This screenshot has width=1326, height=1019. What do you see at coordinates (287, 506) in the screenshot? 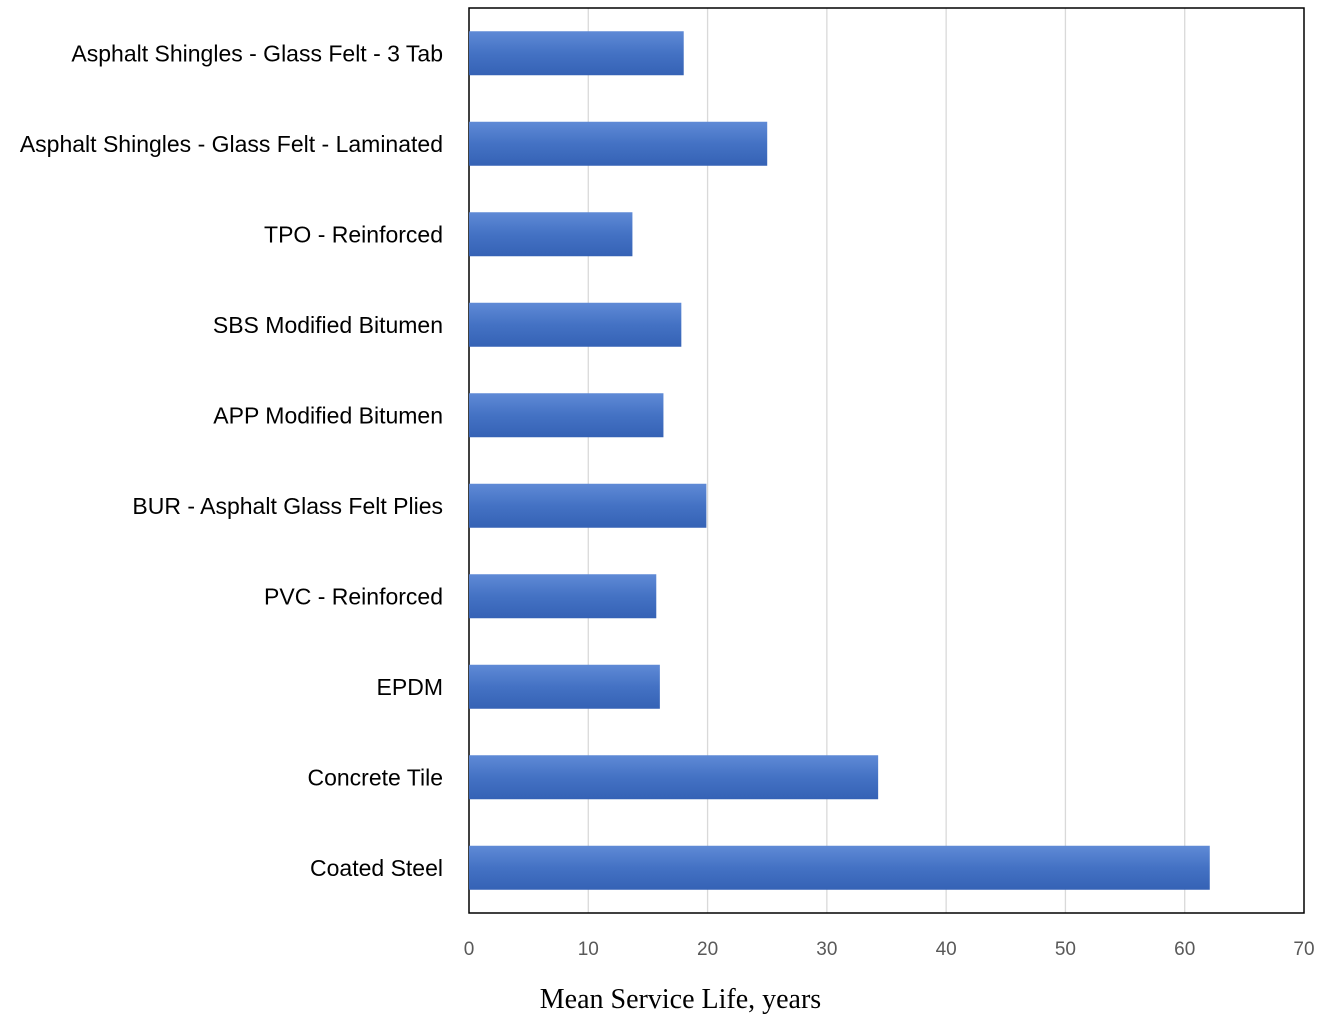
I see `category-label: BUR - Asphalt Glass Felt Plies` at bounding box center [287, 506].